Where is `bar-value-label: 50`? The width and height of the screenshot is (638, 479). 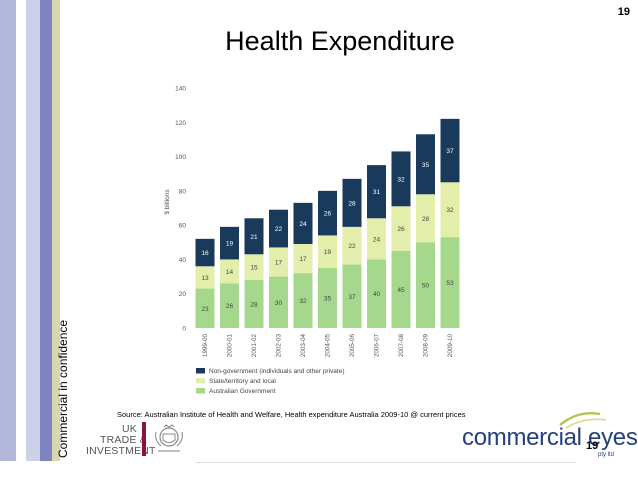 bar-value-label: 50 is located at coordinates (426, 286).